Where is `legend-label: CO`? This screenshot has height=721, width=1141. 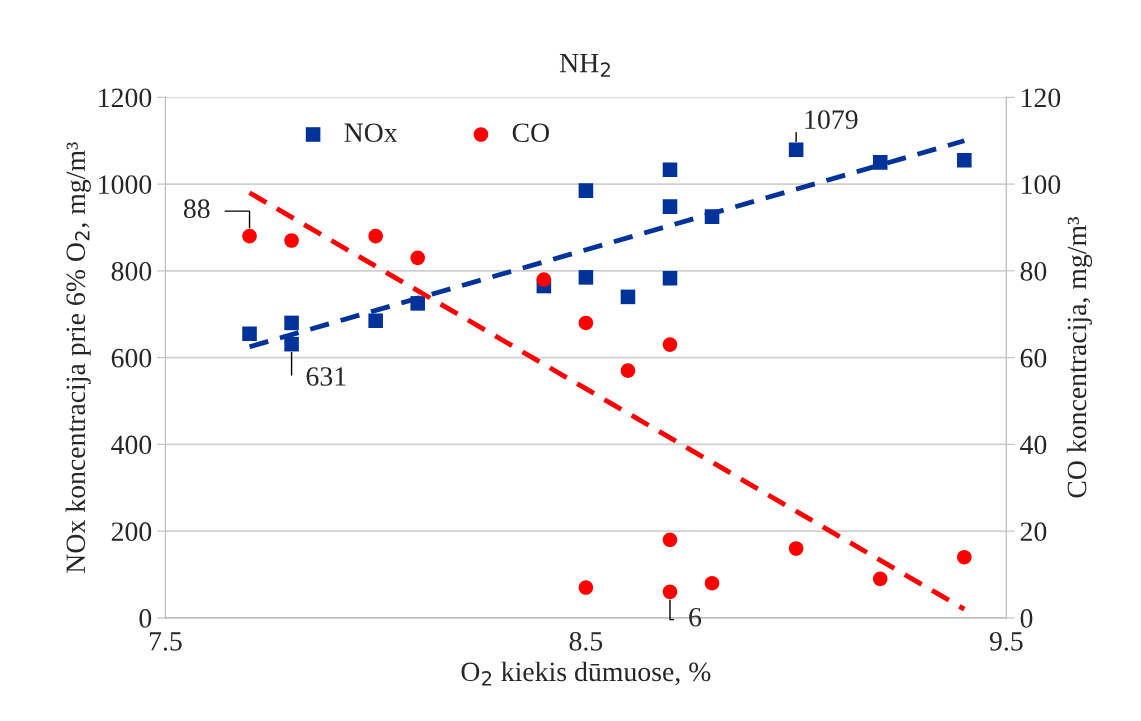 legend-label: CO is located at coordinates (530, 133).